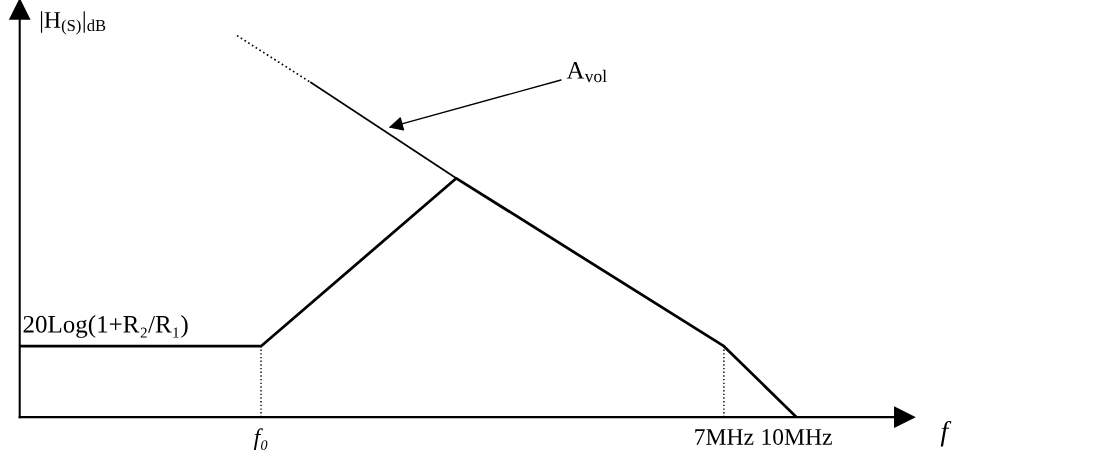  I want to click on x-tick-label: 10MHz, so click(797, 436).